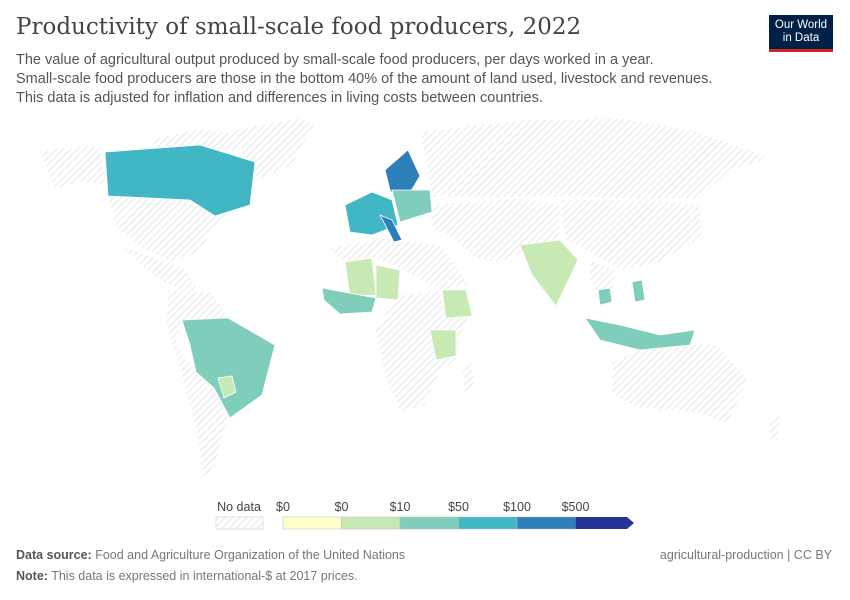 This screenshot has height=600, width=850. Describe the element at coordinates (32, 576) in the screenshot. I see `note-label: Note:` at that location.